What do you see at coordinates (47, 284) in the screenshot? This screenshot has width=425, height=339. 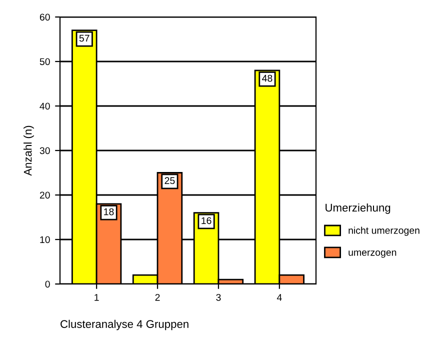 I see `y-tick-label: 0` at bounding box center [47, 284].